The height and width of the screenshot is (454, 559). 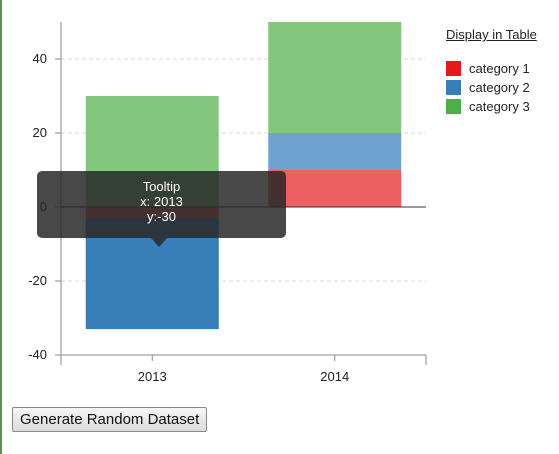 I want to click on tooltip-arrow, so click(x=159, y=242).